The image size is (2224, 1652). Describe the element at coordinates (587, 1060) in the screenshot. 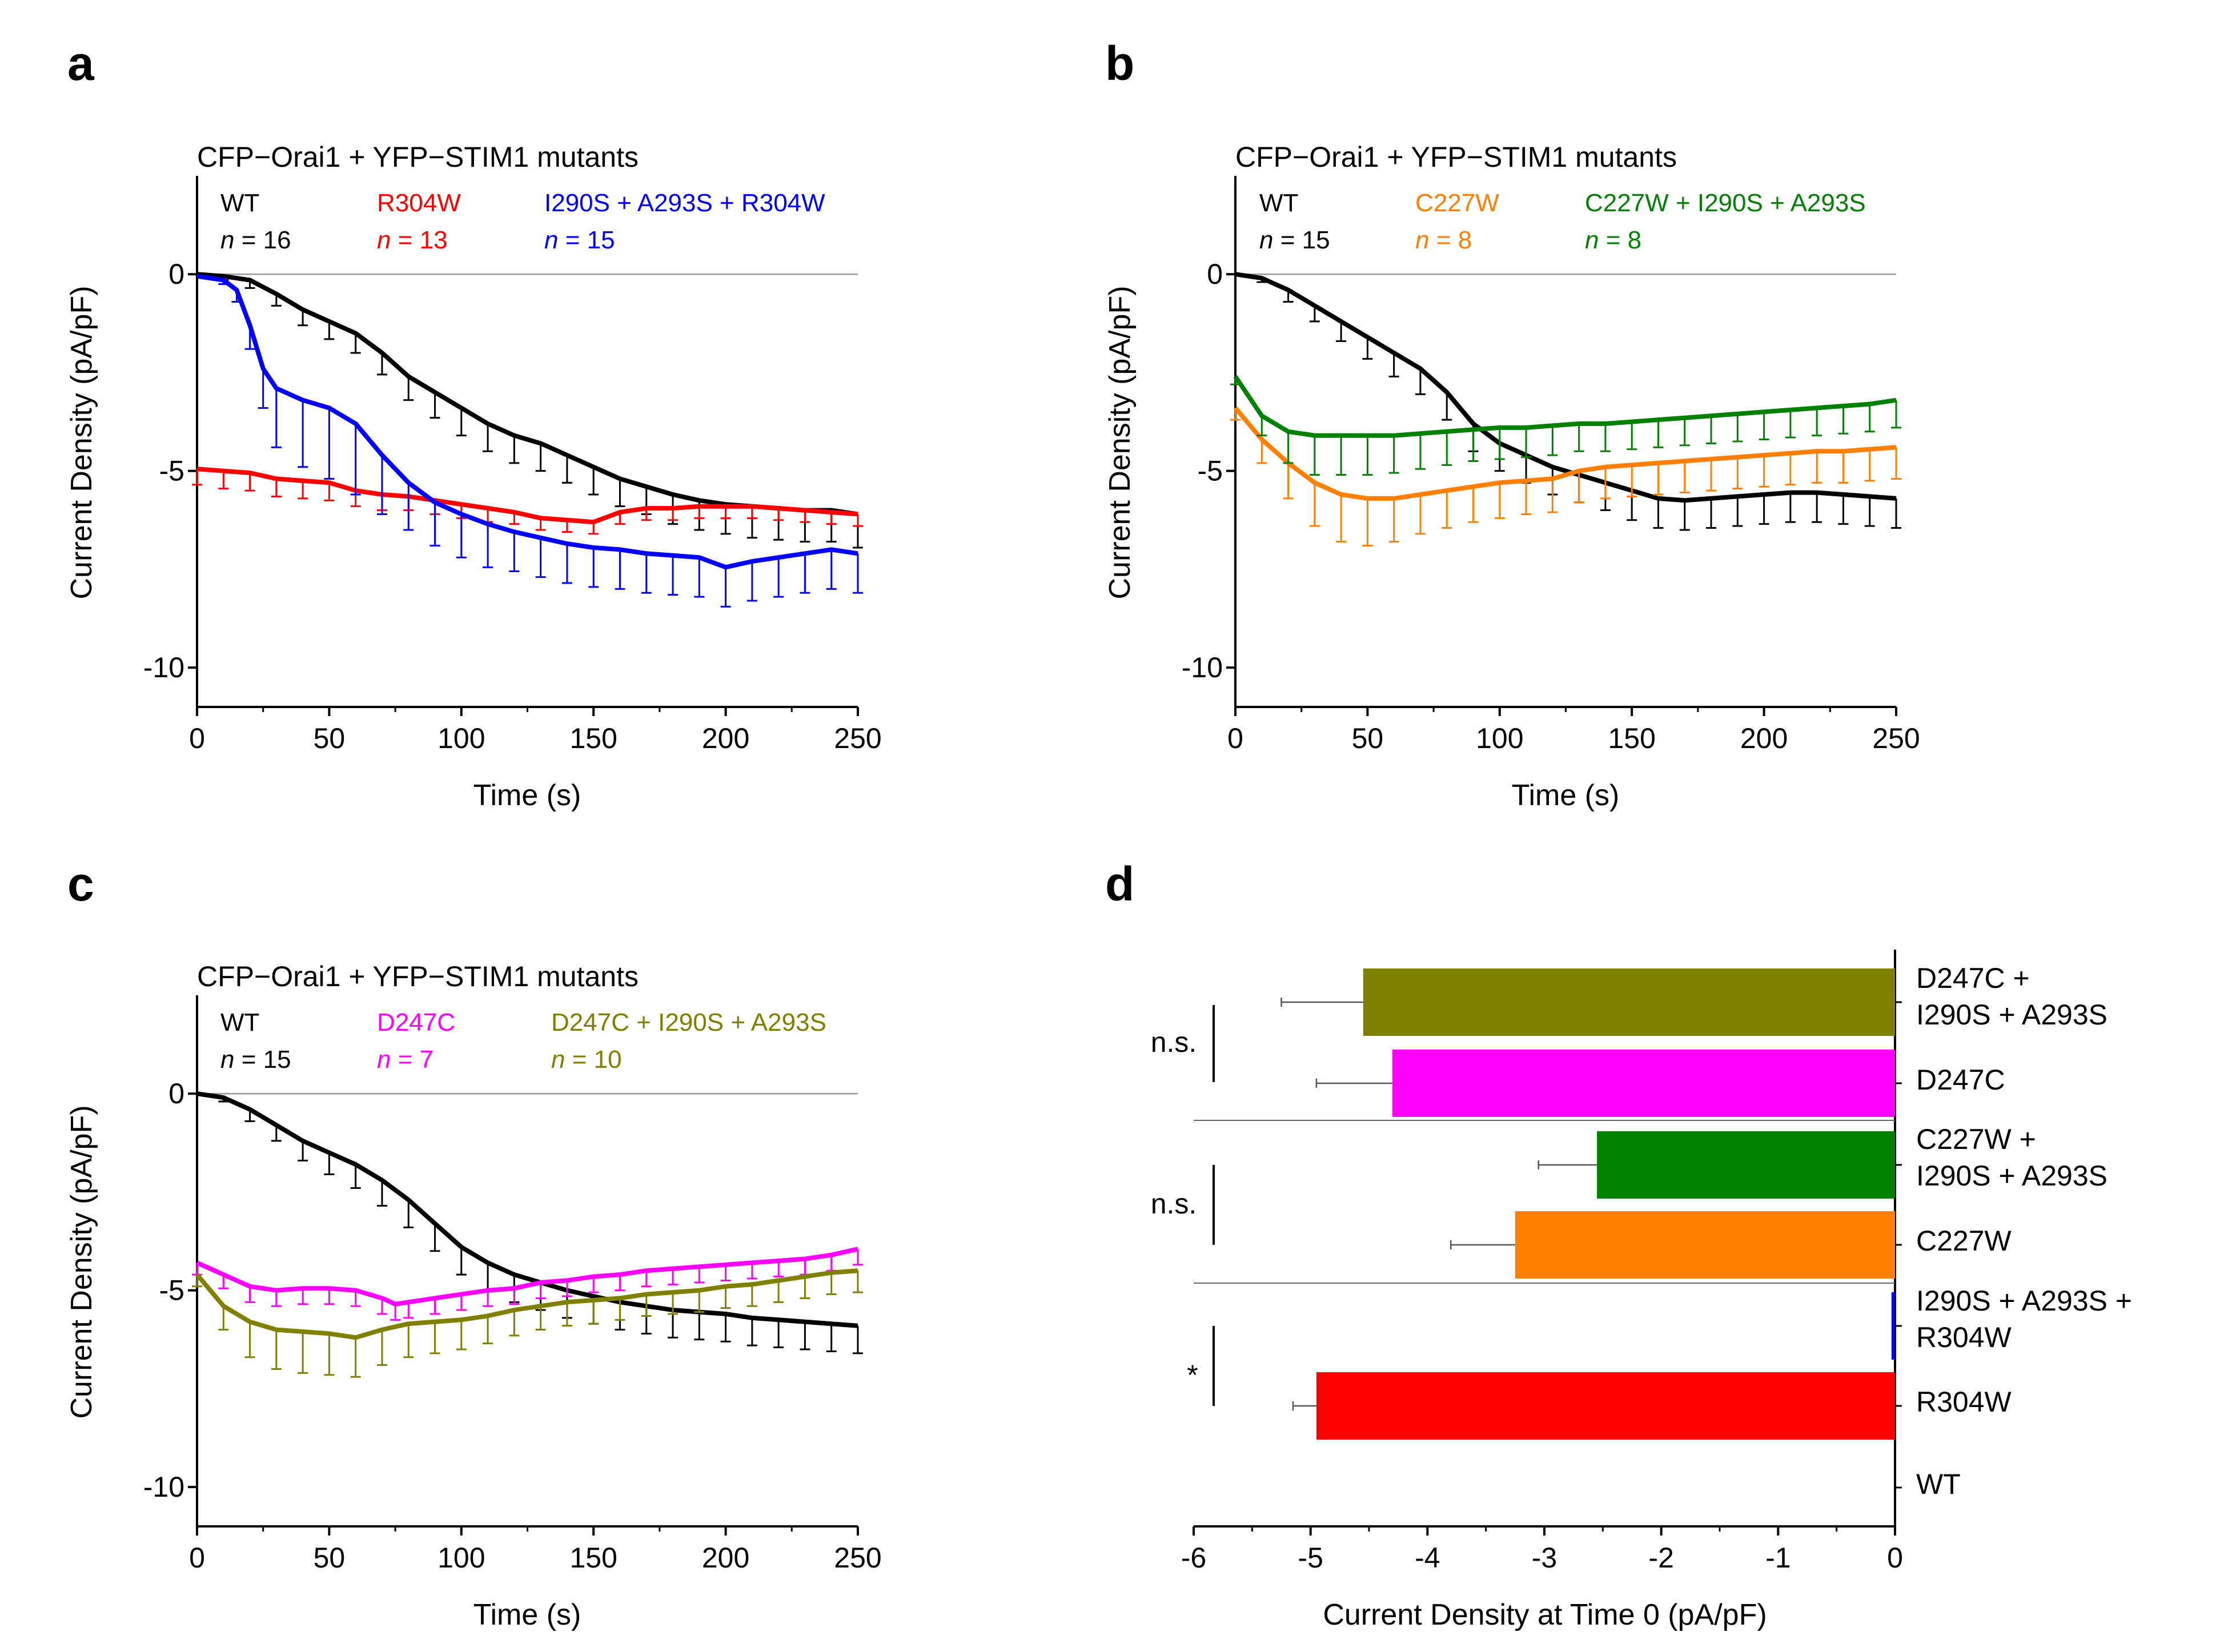

I see `legend-c-triple-n: n = 10` at that location.